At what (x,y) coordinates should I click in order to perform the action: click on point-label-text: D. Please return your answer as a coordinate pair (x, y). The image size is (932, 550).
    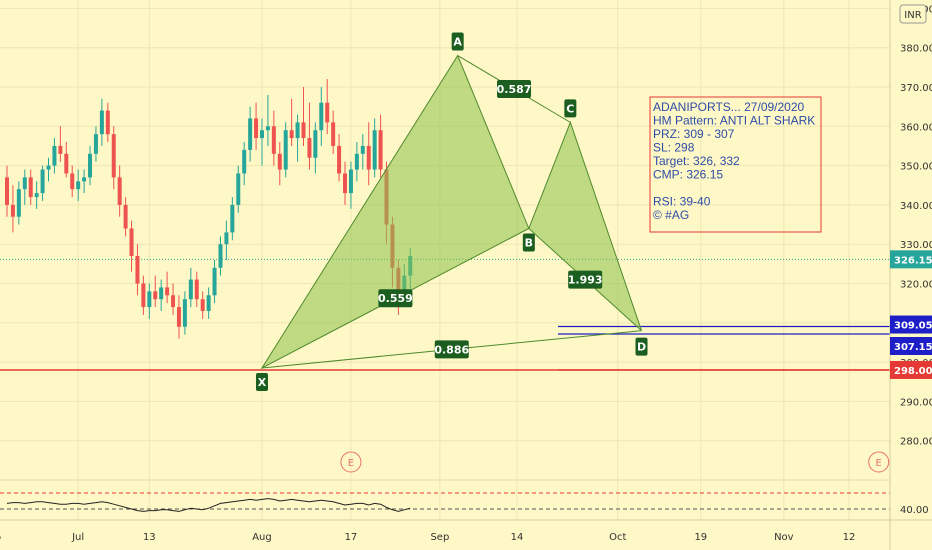
    Looking at the image, I should click on (641, 347).